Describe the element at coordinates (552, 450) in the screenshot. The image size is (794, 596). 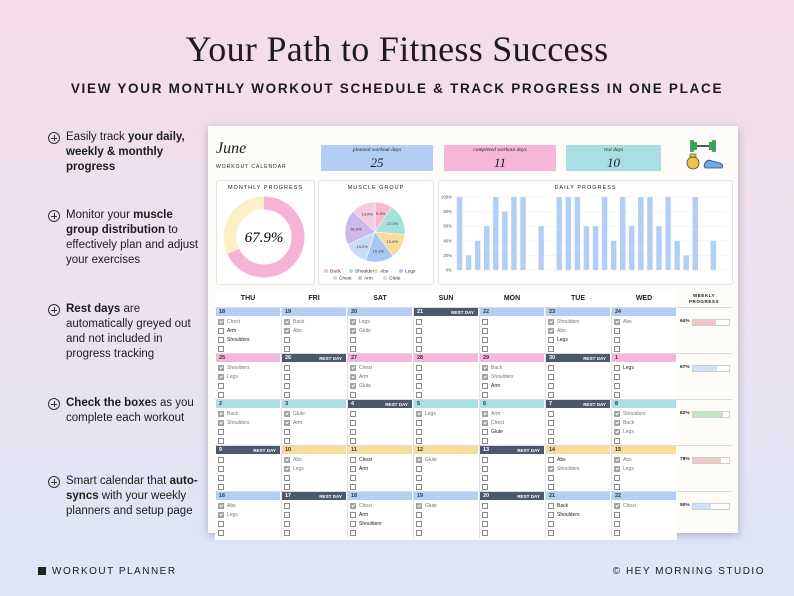
I see `day-number: 14` at that location.